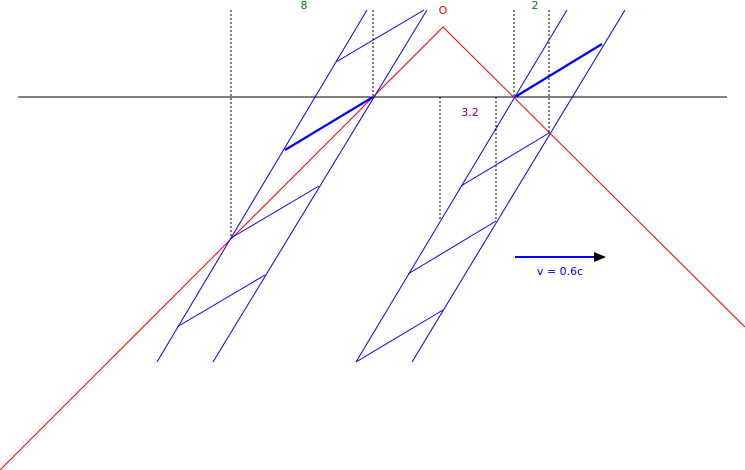 This screenshot has height=470, width=745. Describe the element at coordinates (560, 257) in the screenshot. I see `velocity-arrow` at that location.